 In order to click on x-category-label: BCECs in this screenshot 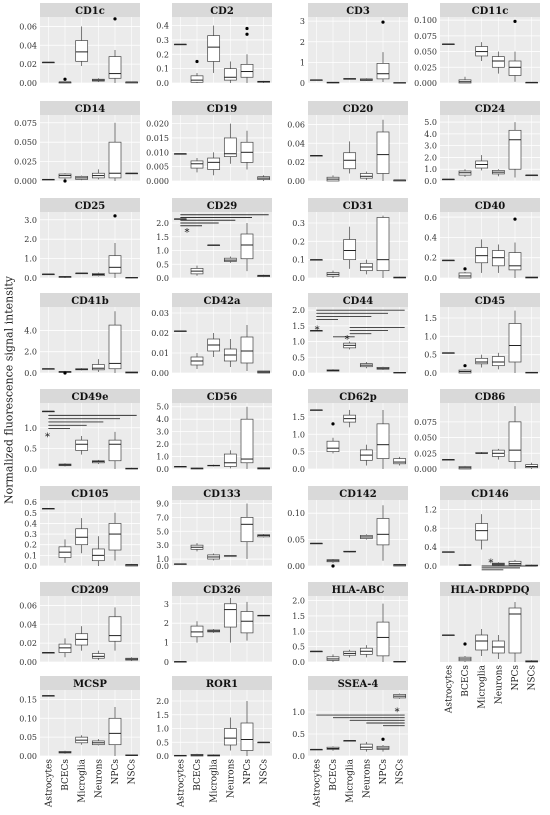, I will do `click(466, 681)`.